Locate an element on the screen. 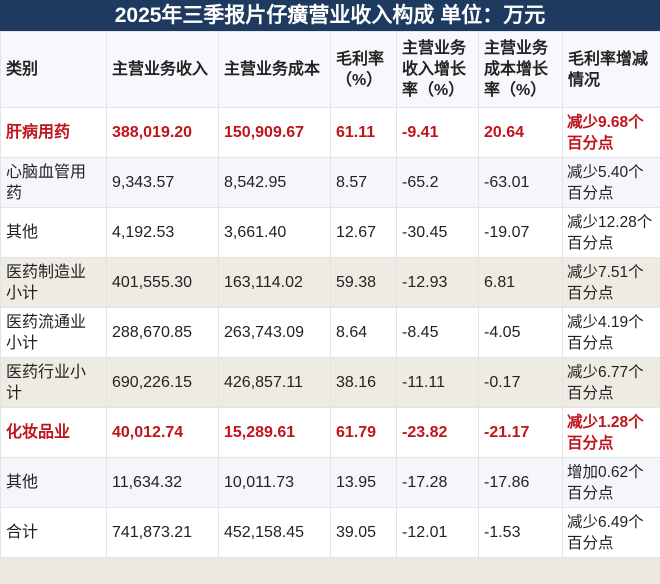  cell-cost-growth: -0.17 is located at coordinates (520, 382).